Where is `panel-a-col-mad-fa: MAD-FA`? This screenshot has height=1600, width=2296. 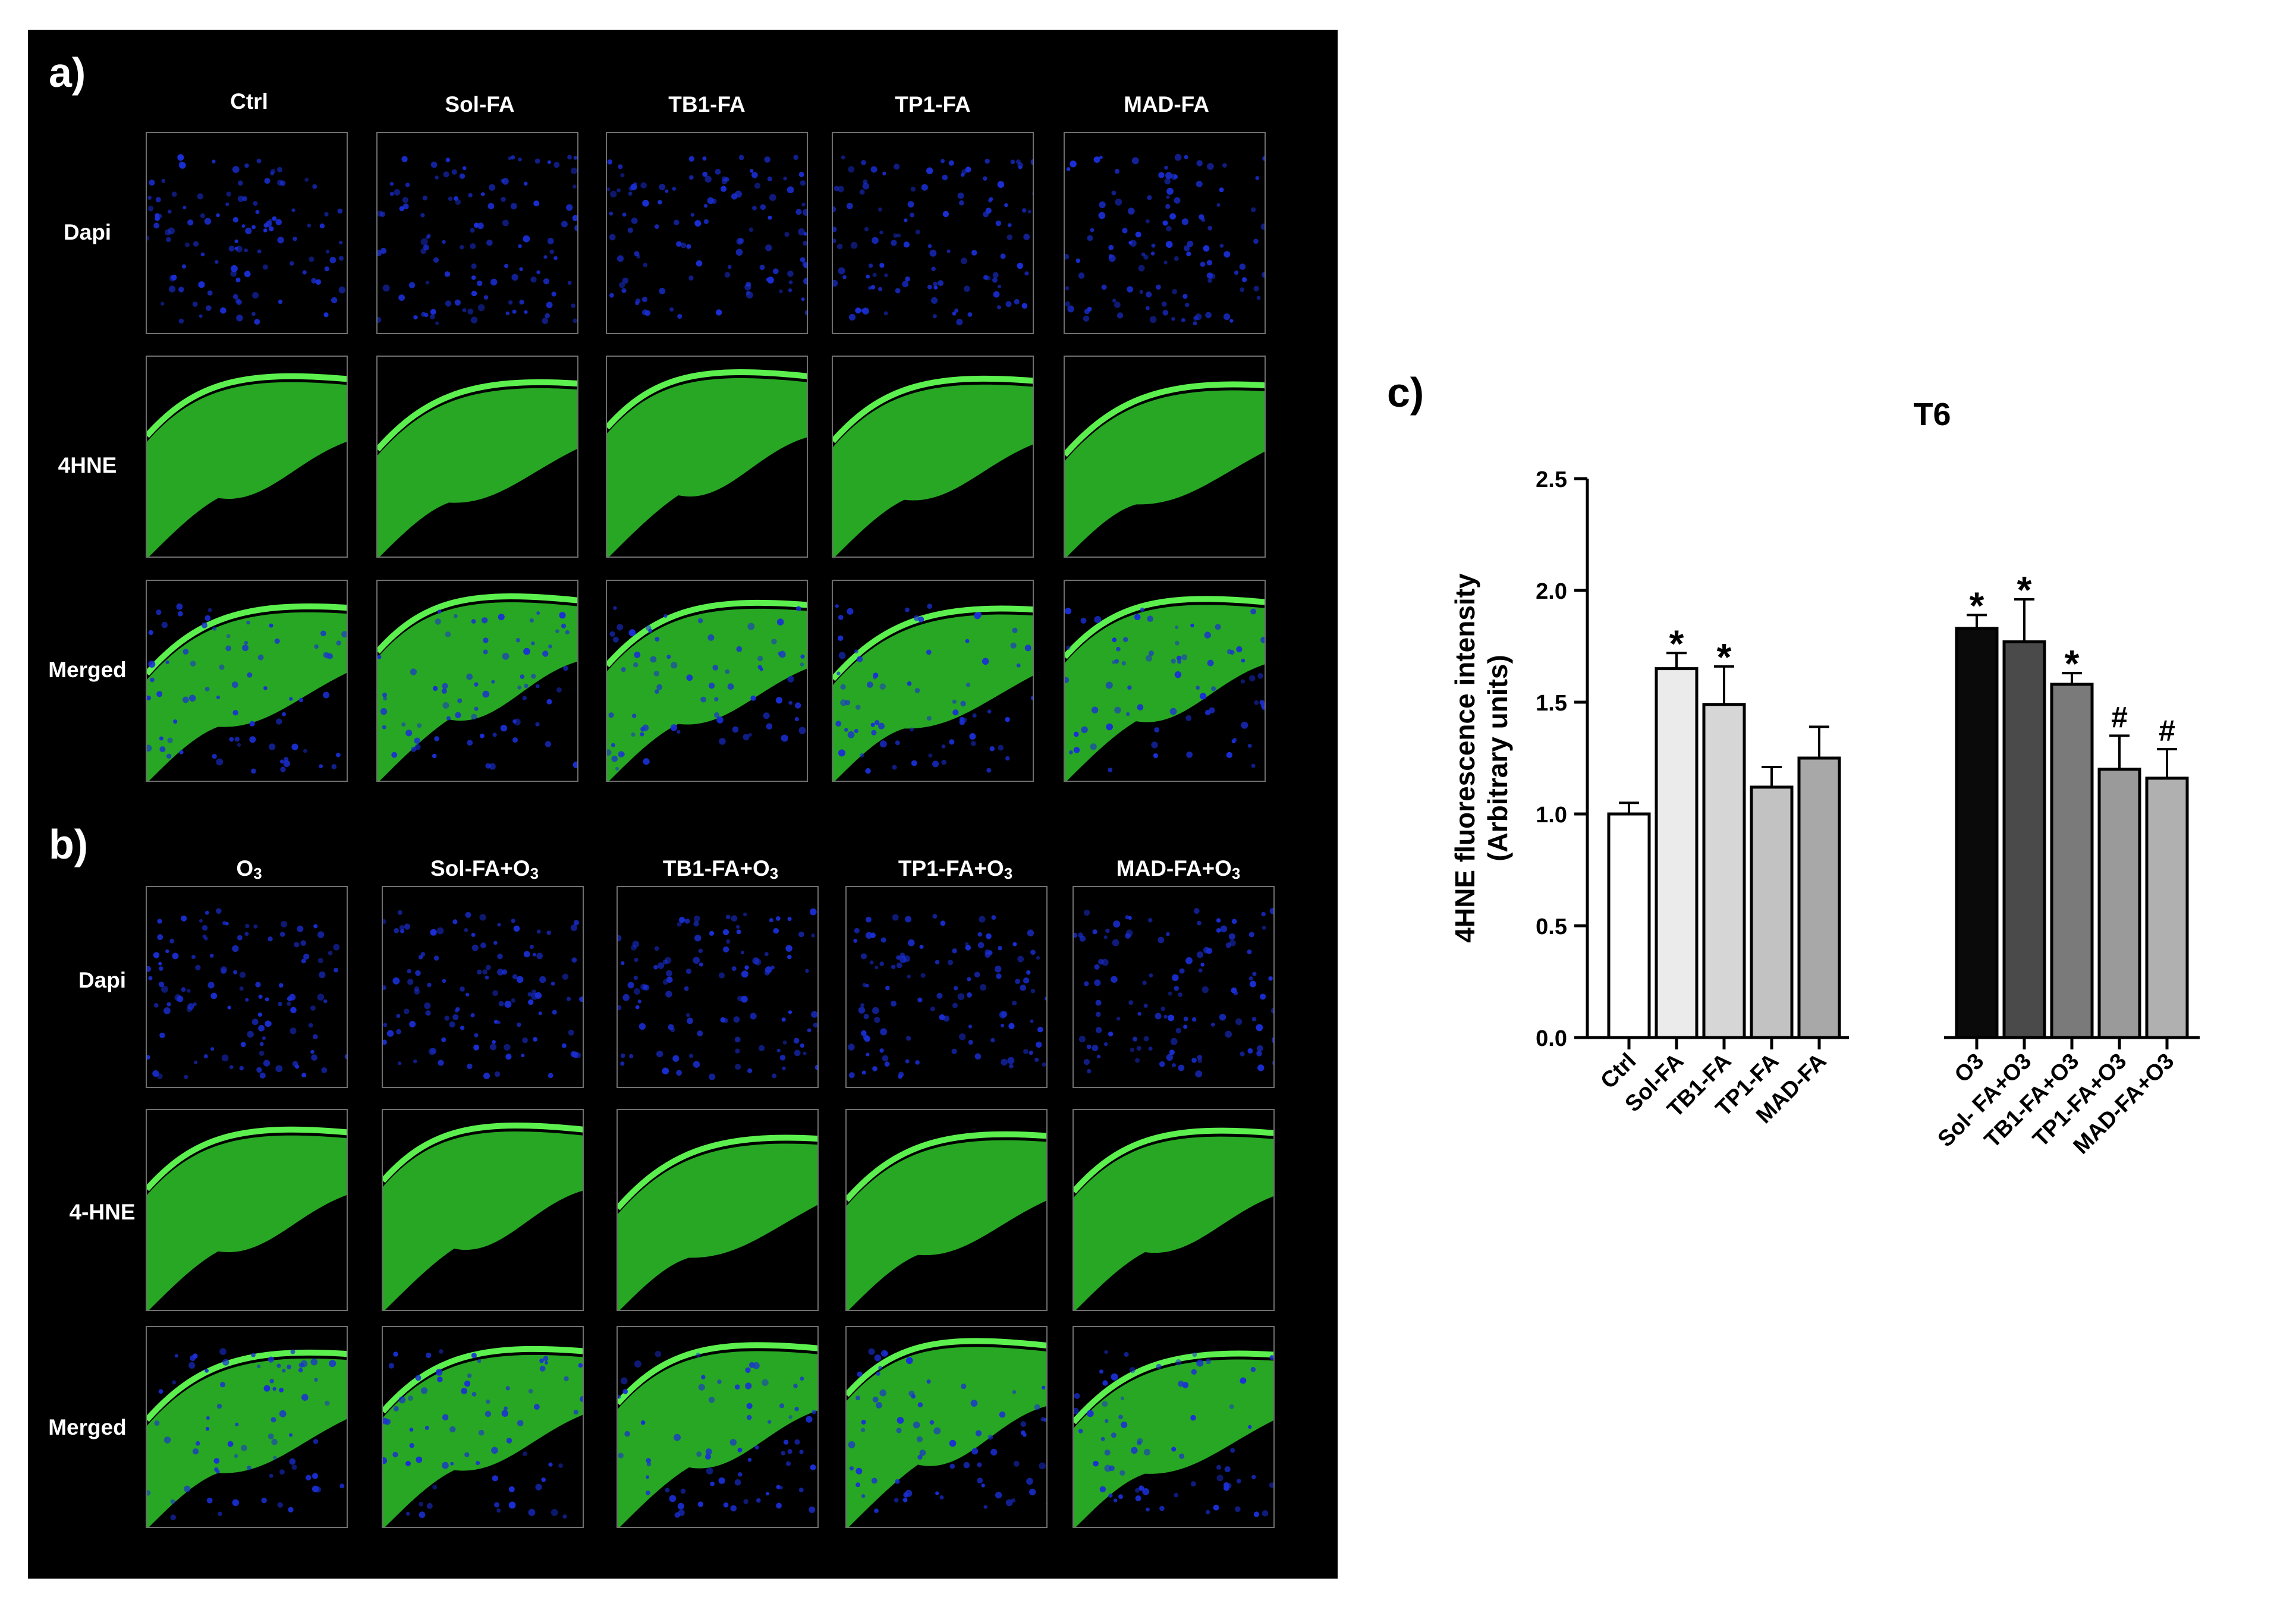
panel-a-col-mad-fa: MAD-FA is located at coordinates (1166, 104).